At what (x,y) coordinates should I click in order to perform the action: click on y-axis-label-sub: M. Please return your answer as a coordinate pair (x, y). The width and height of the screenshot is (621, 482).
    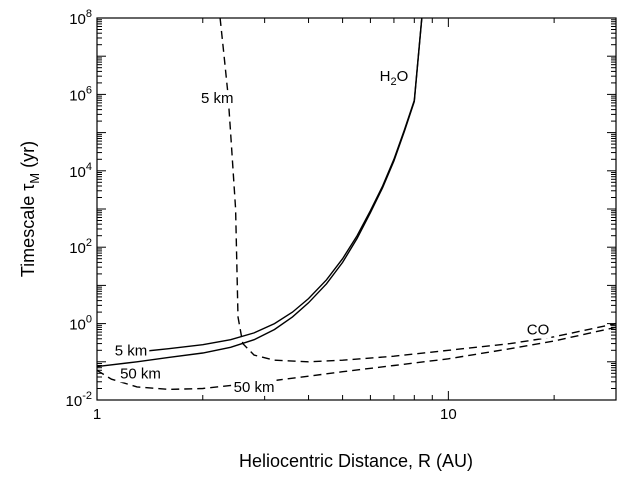
    Looking at the image, I should click on (34, 178).